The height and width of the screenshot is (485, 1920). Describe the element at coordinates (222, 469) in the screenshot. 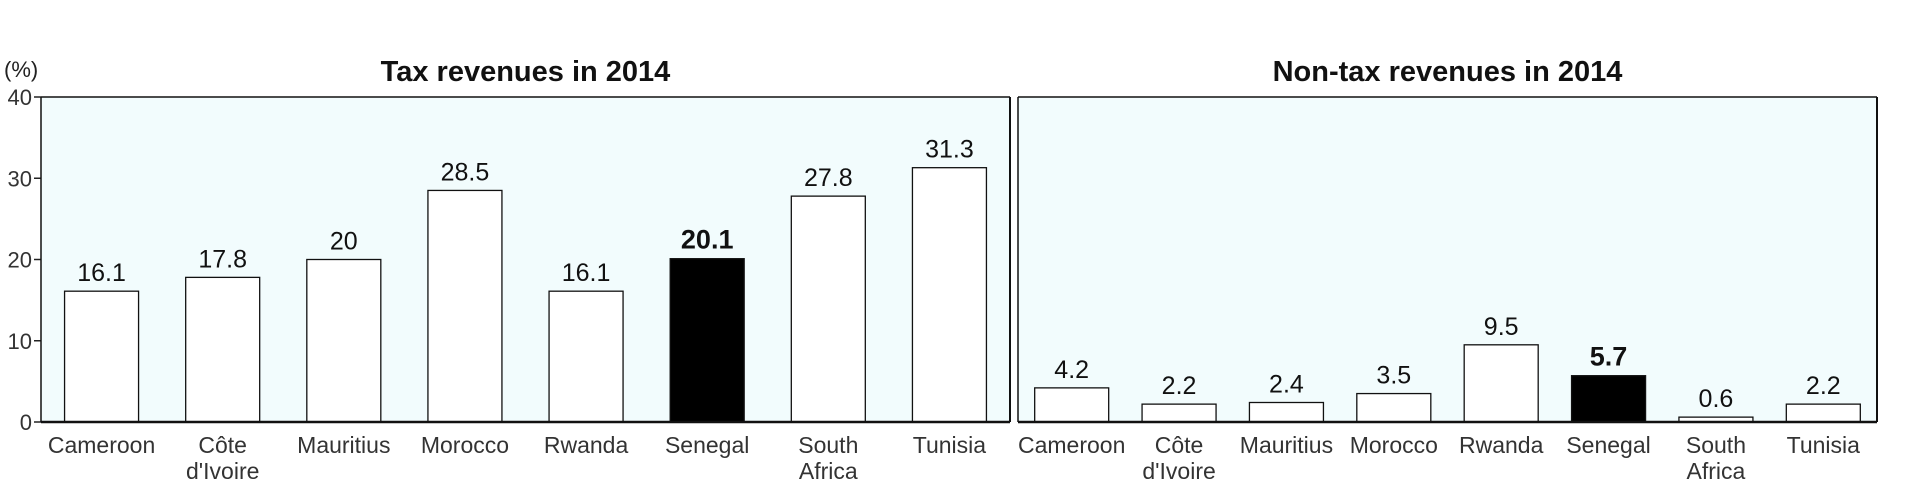

I see `panel1-category-label: d'Ivoire` at that location.